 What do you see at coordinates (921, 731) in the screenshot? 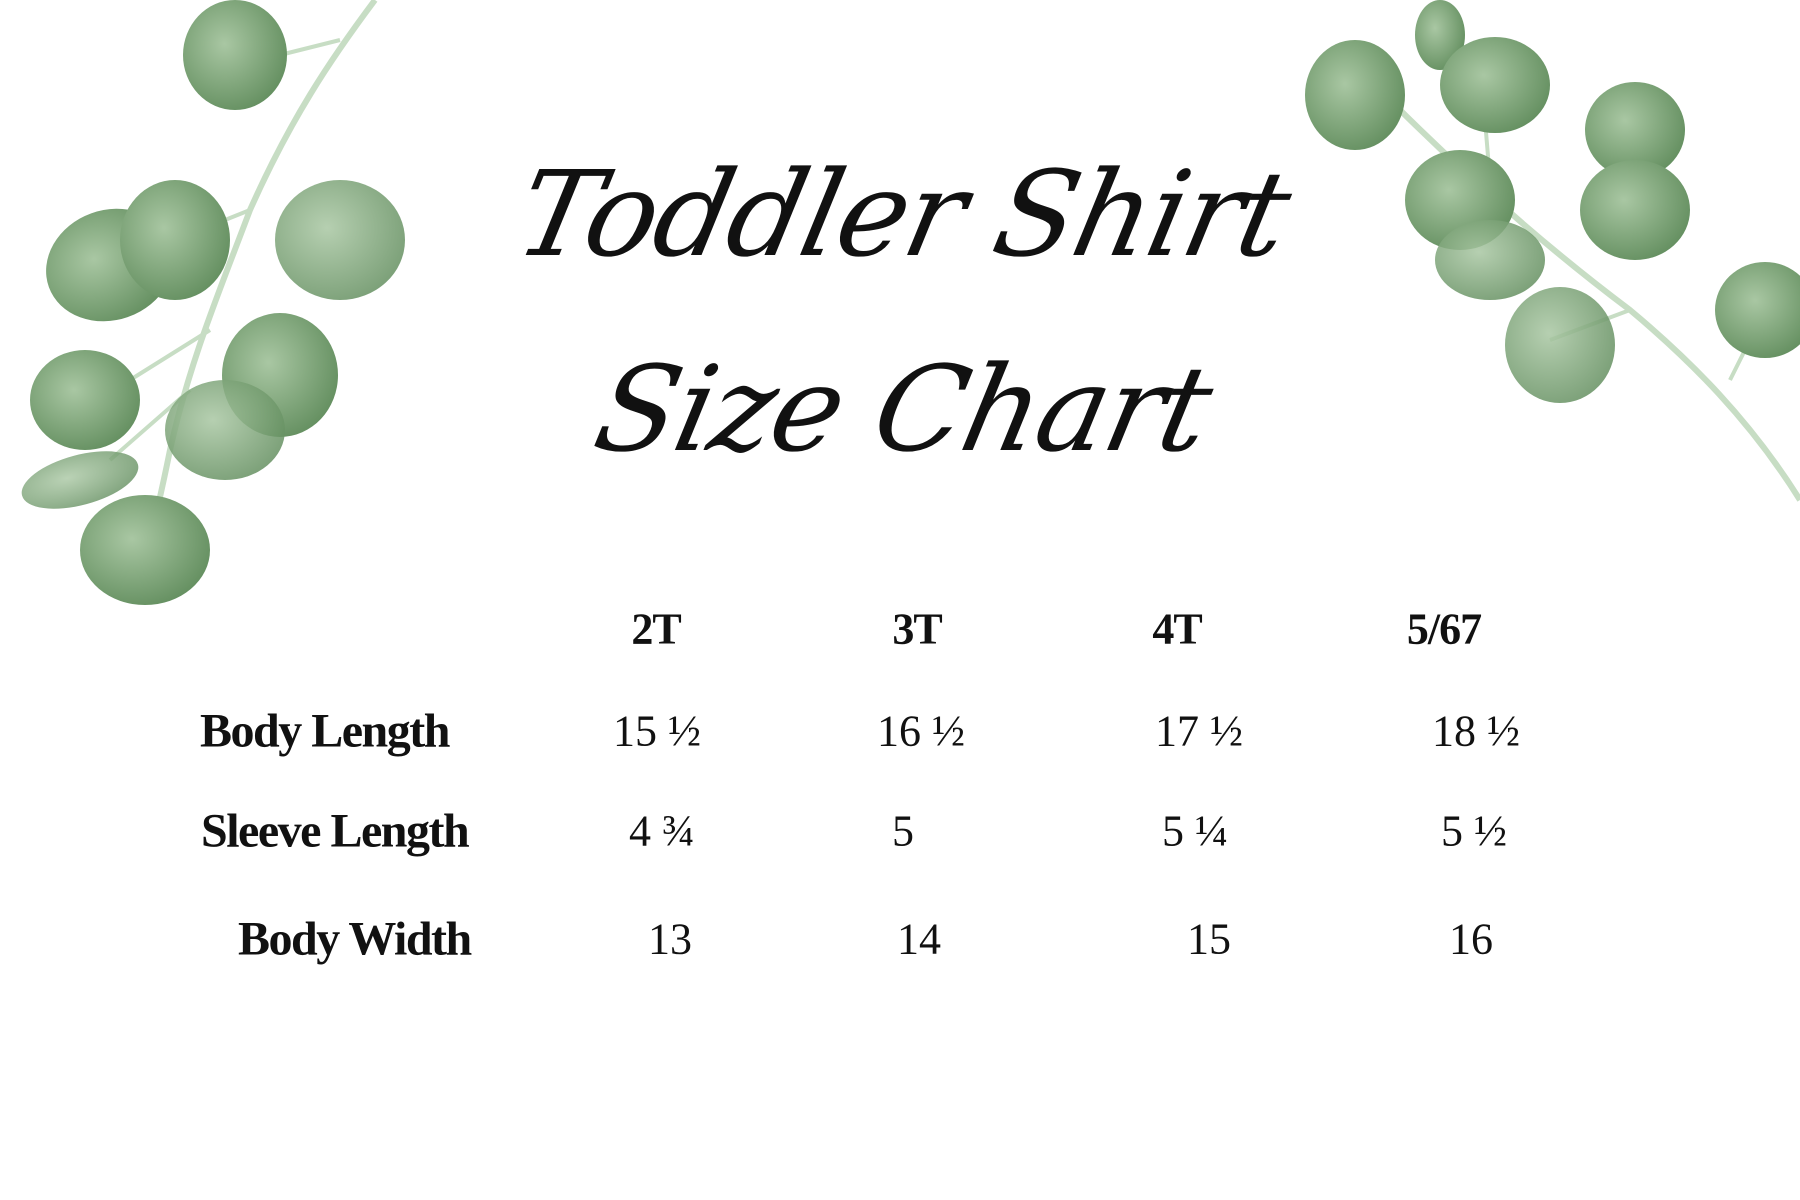
I see `table-cell: 16 ½` at bounding box center [921, 731].